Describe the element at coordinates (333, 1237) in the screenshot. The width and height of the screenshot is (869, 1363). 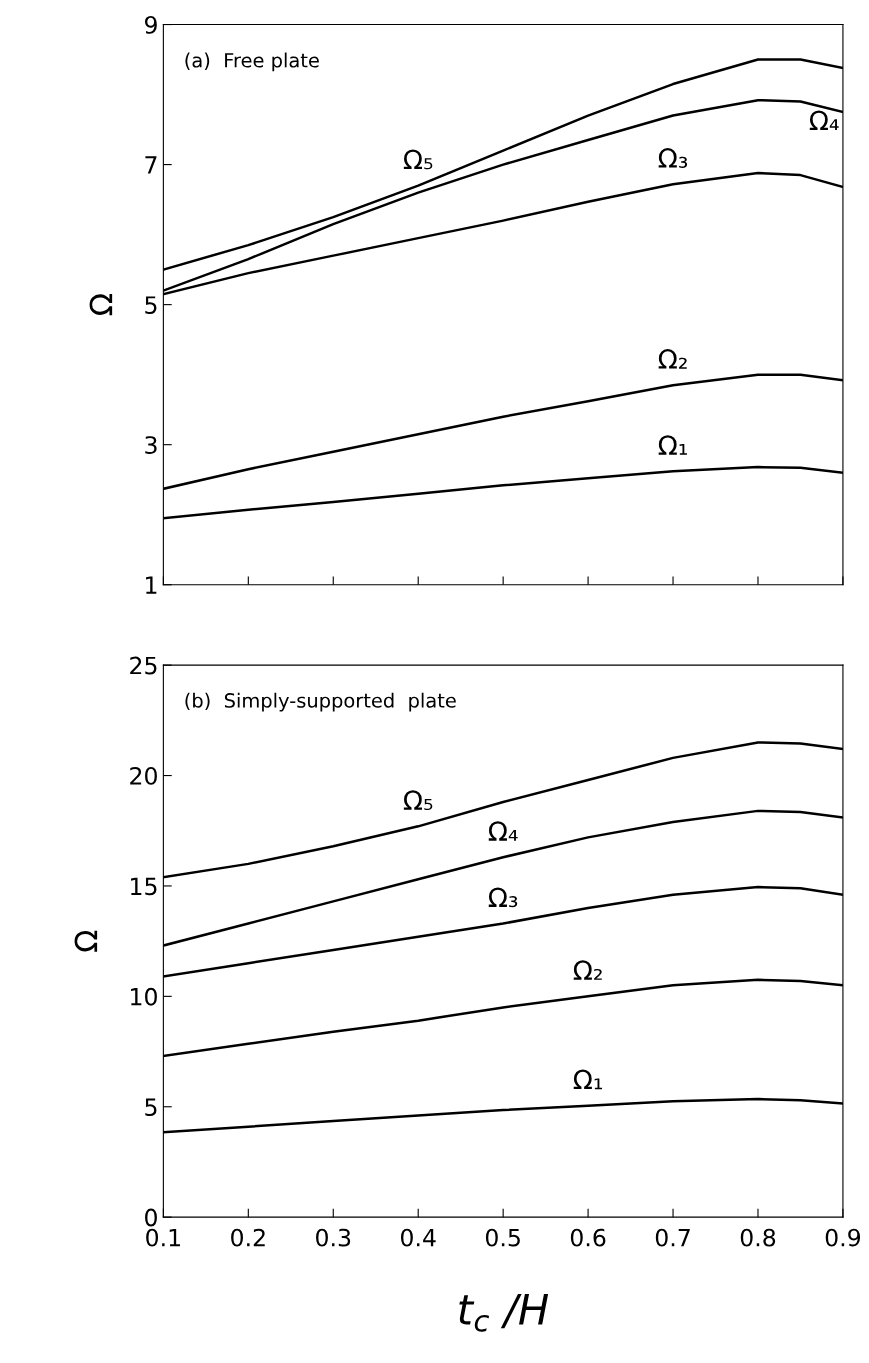
I see `x-tick-label: 0.3` at that location.